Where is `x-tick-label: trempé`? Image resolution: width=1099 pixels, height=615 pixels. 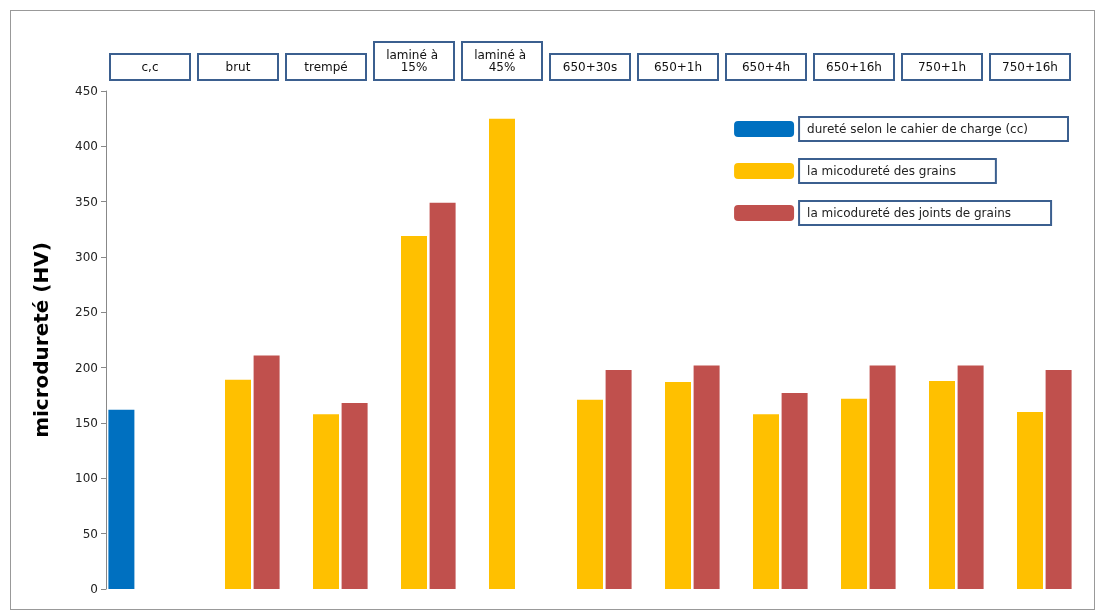
x-tick-label: trempé is located at coordinates (326, 67).